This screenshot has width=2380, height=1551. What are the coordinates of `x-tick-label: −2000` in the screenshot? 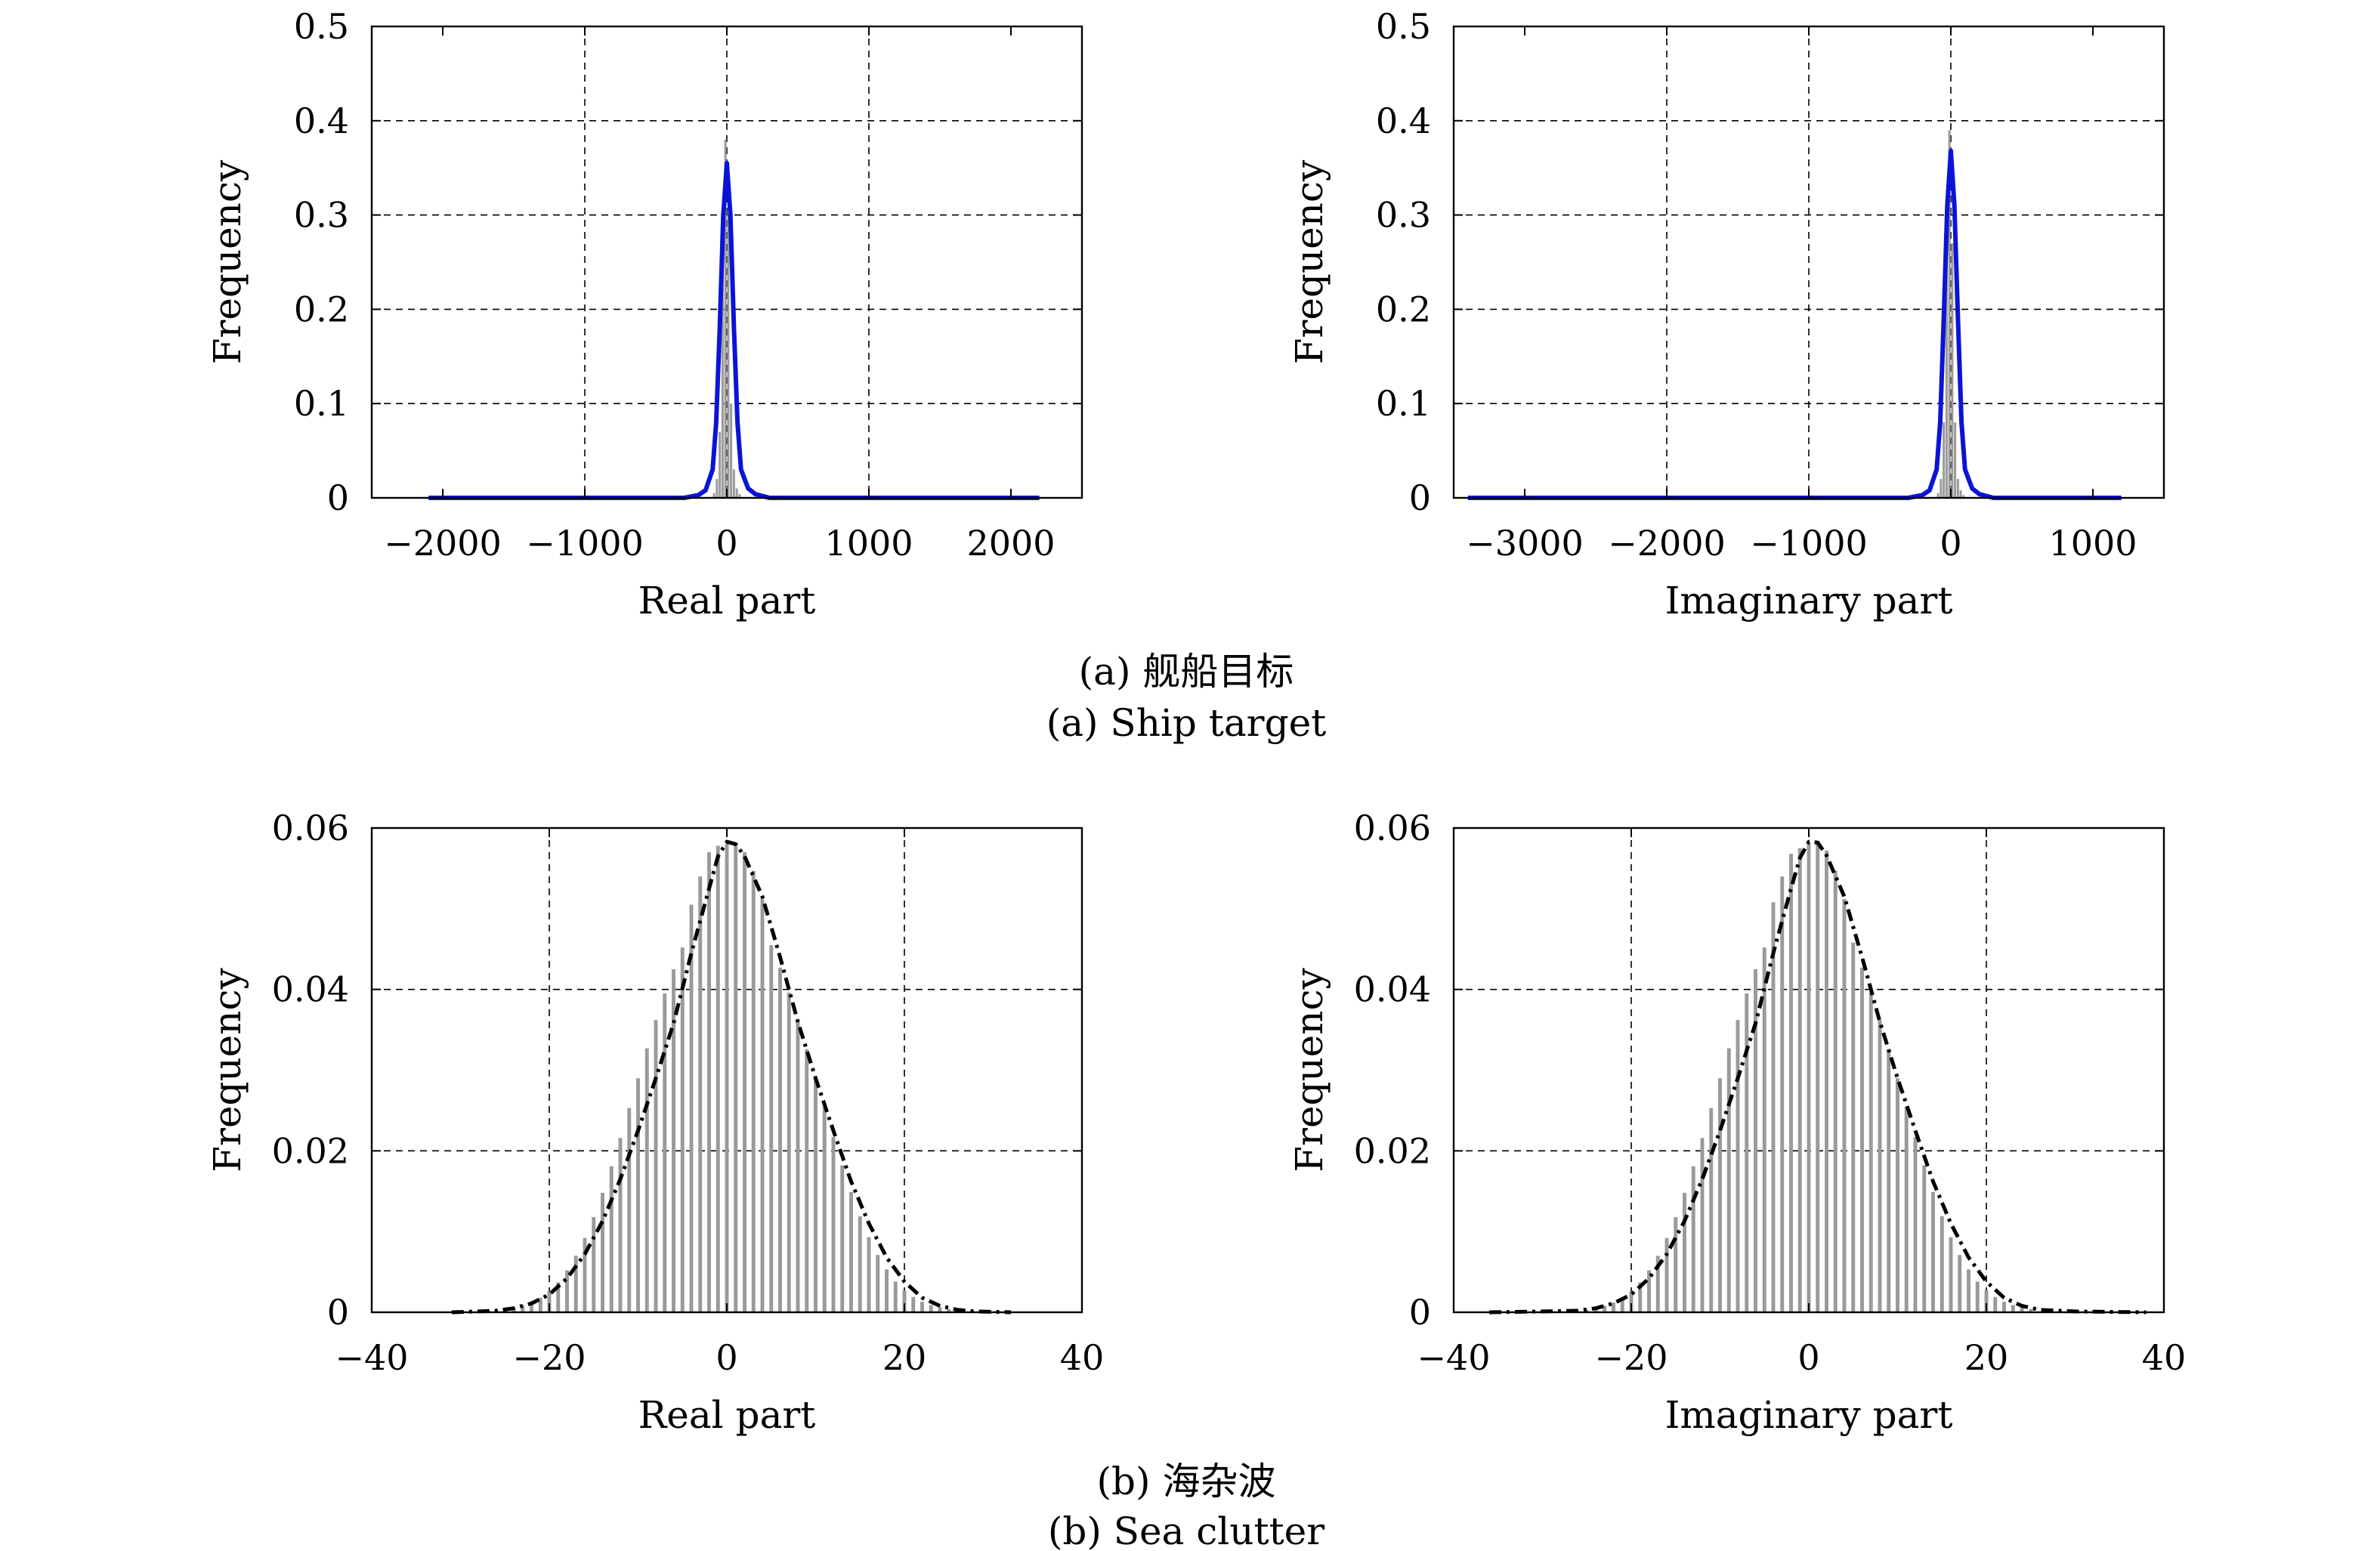 It's located at (443, 544).